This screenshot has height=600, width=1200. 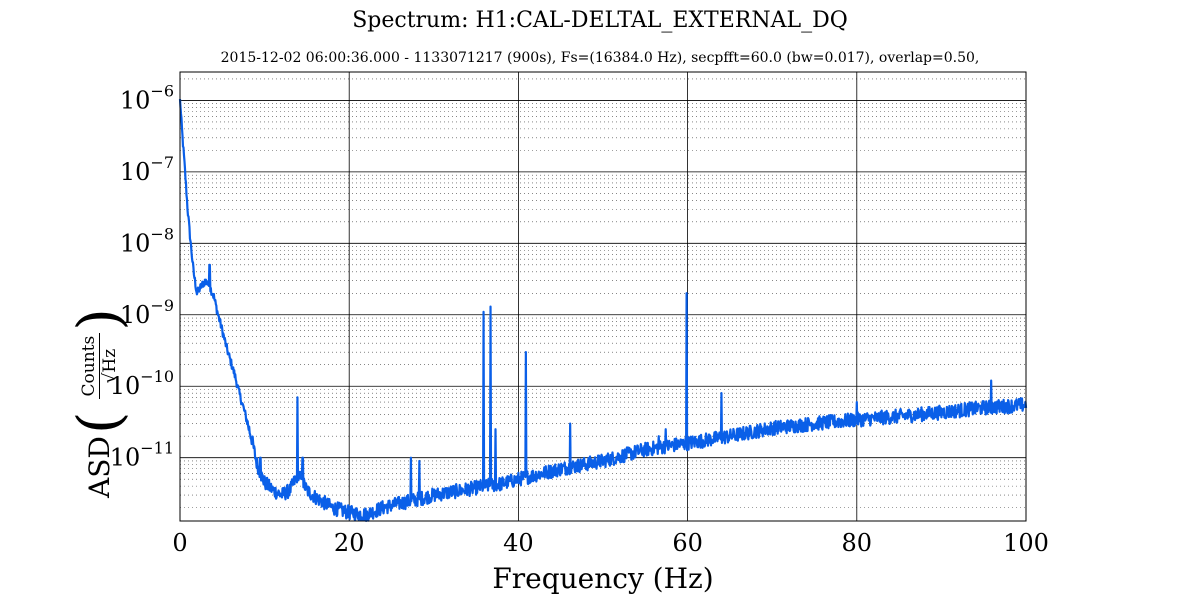 I want to click on y-axis-unit-fraction: Counts √Hz, so click(x=99, y=366).